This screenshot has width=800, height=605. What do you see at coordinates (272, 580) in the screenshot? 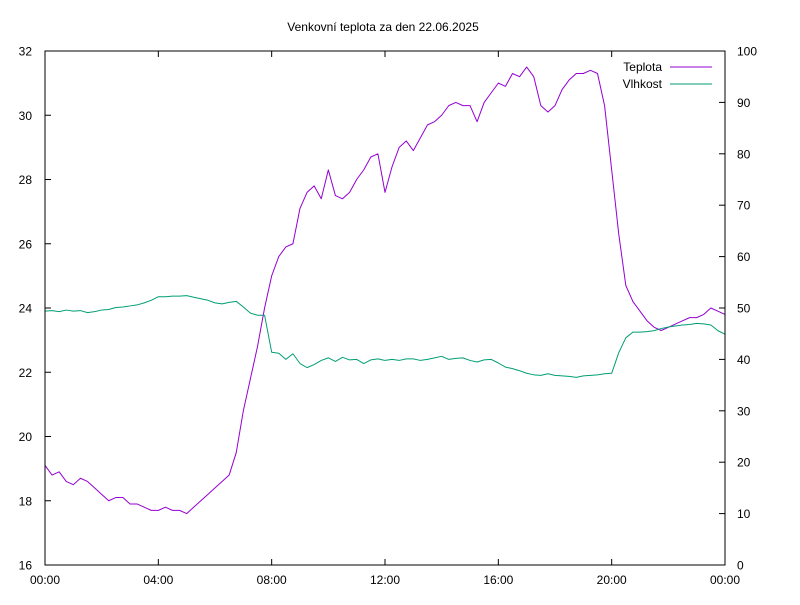
I see `x-tick-label: 08:00` at bounding box center [272, 580].